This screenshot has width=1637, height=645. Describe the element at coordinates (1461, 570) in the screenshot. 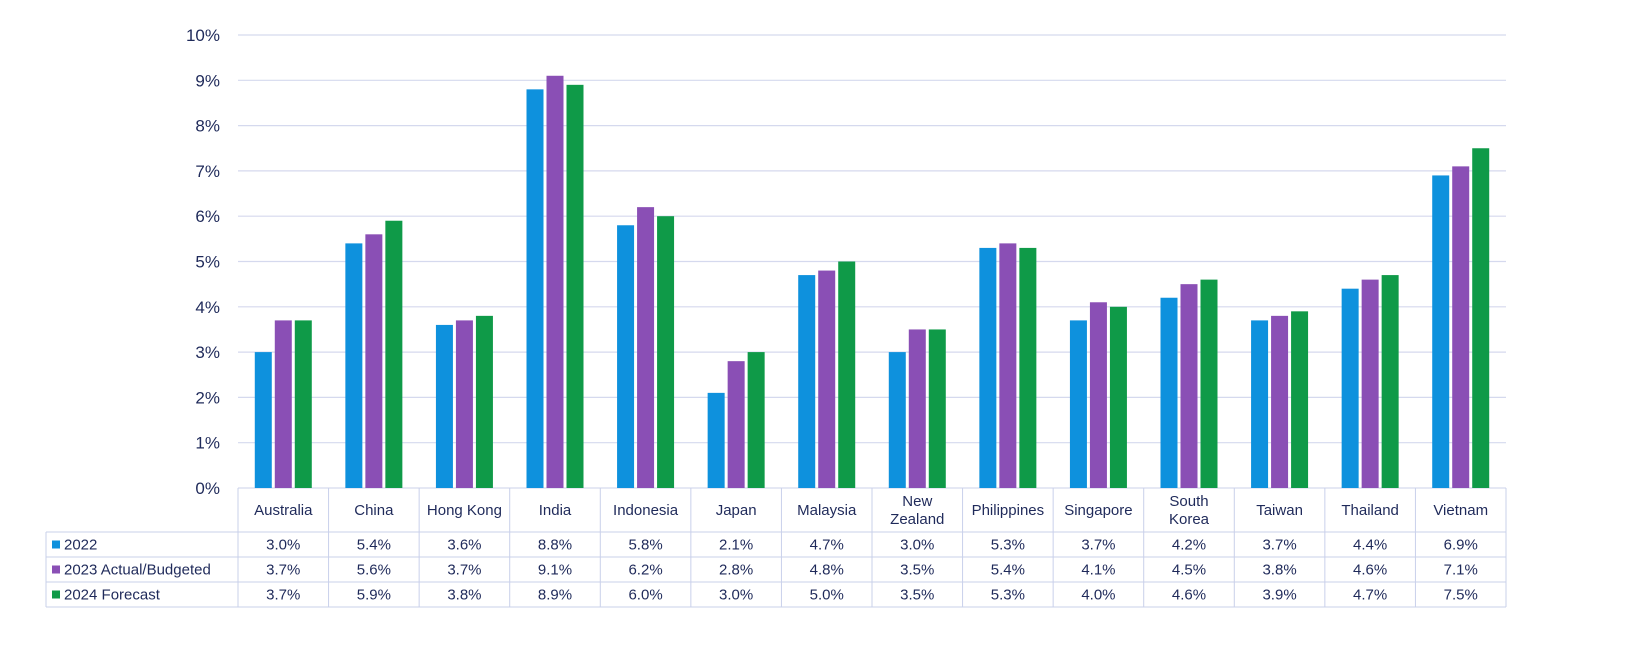

I see `data-label: 7.1%` at that location.